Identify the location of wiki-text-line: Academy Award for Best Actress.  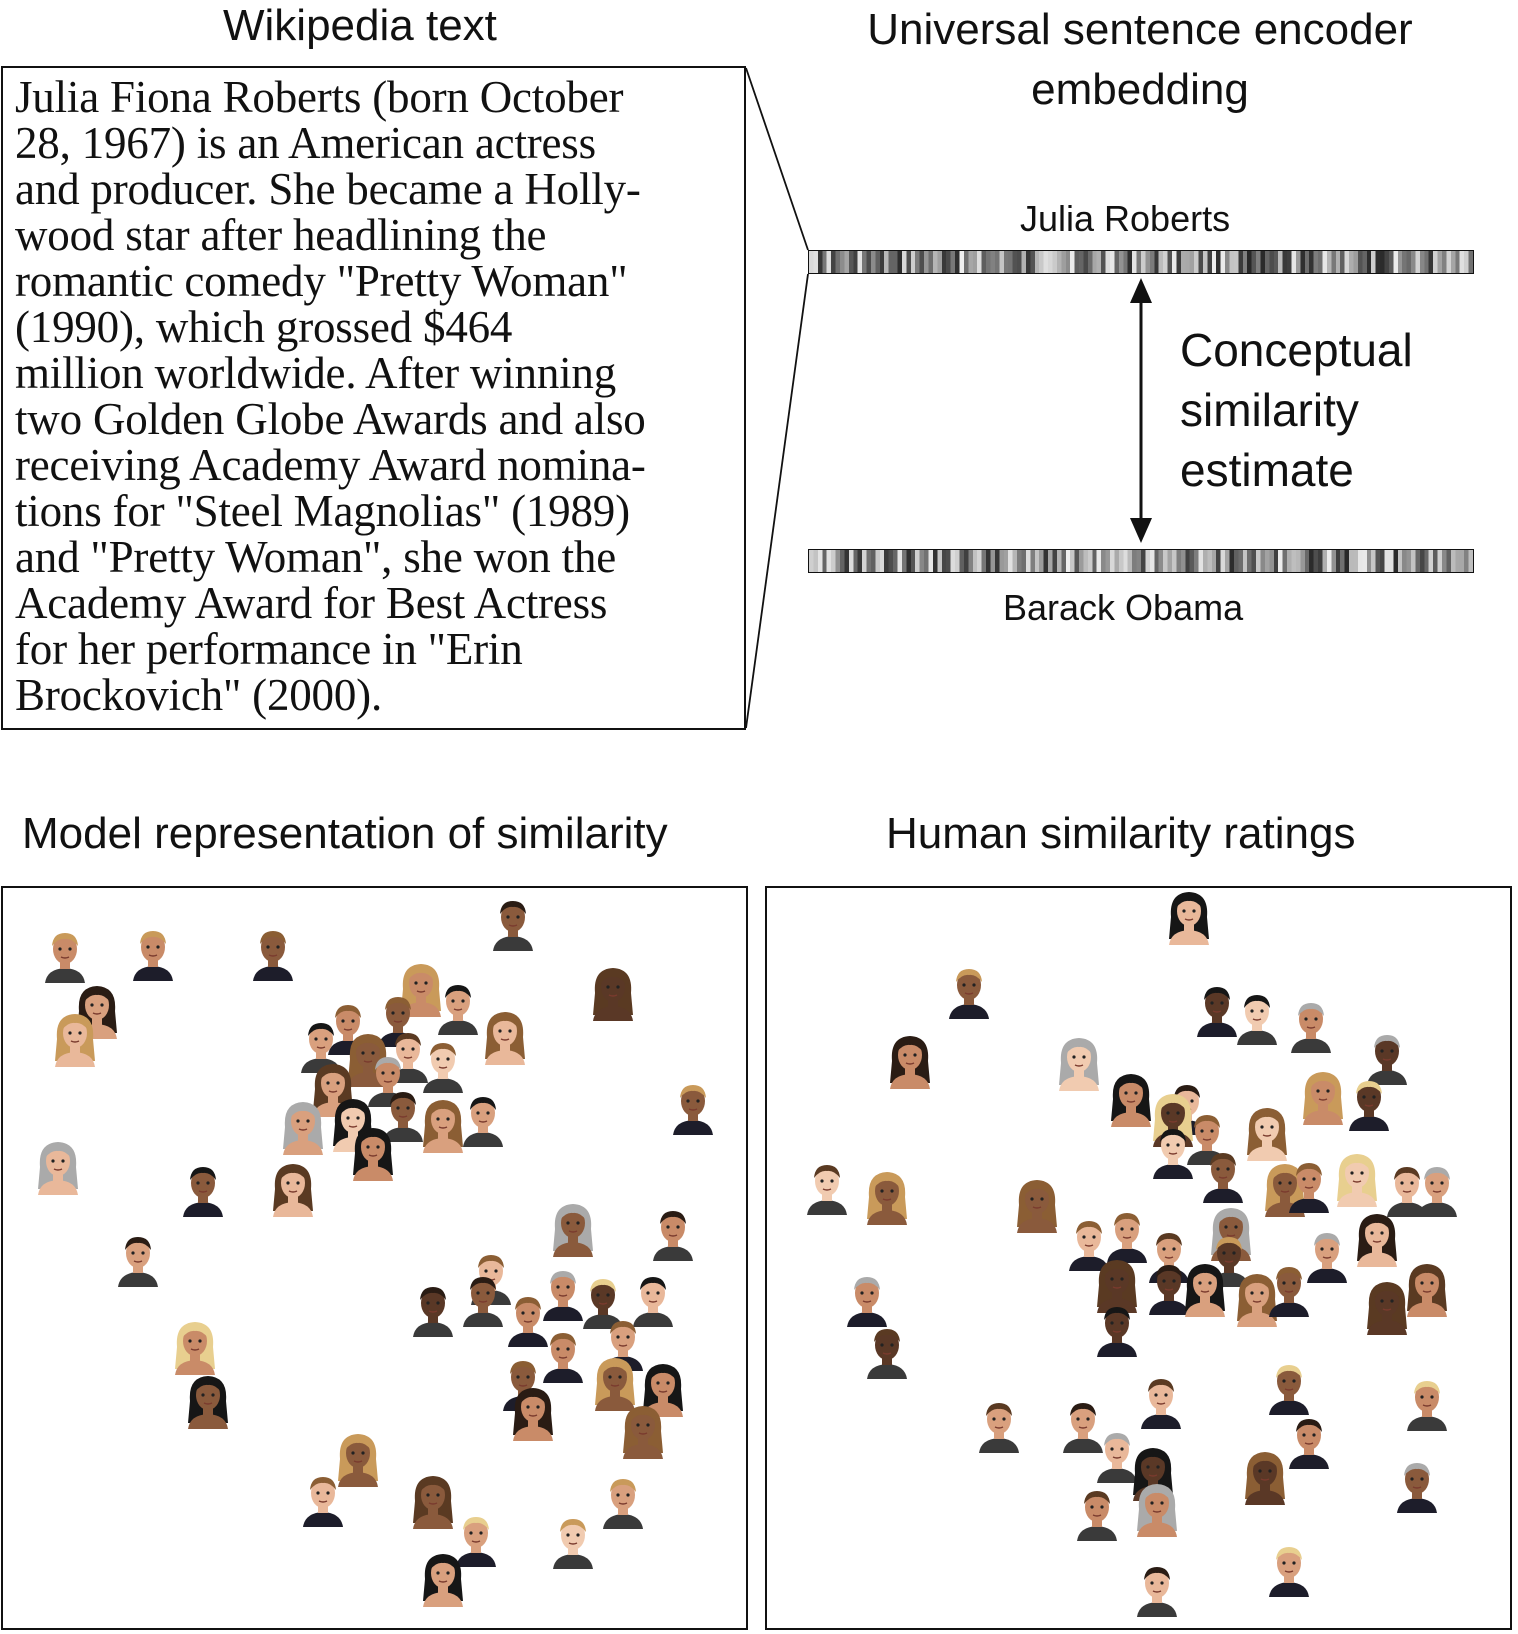
(311, 603).